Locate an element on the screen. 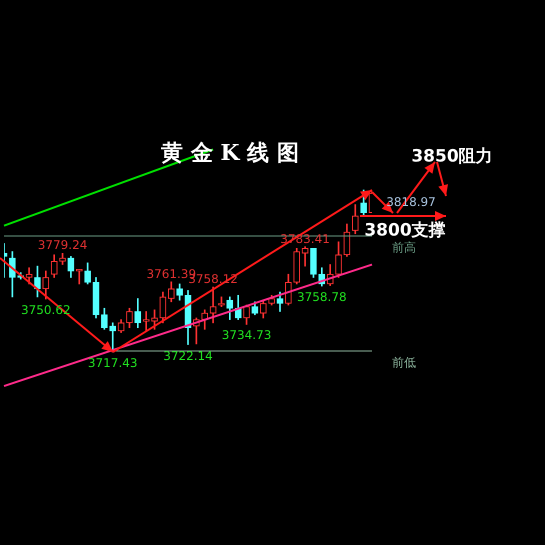 This screenshot has width=545, height=545. annotation: 3722.14 is located at coordinates (188, 355).